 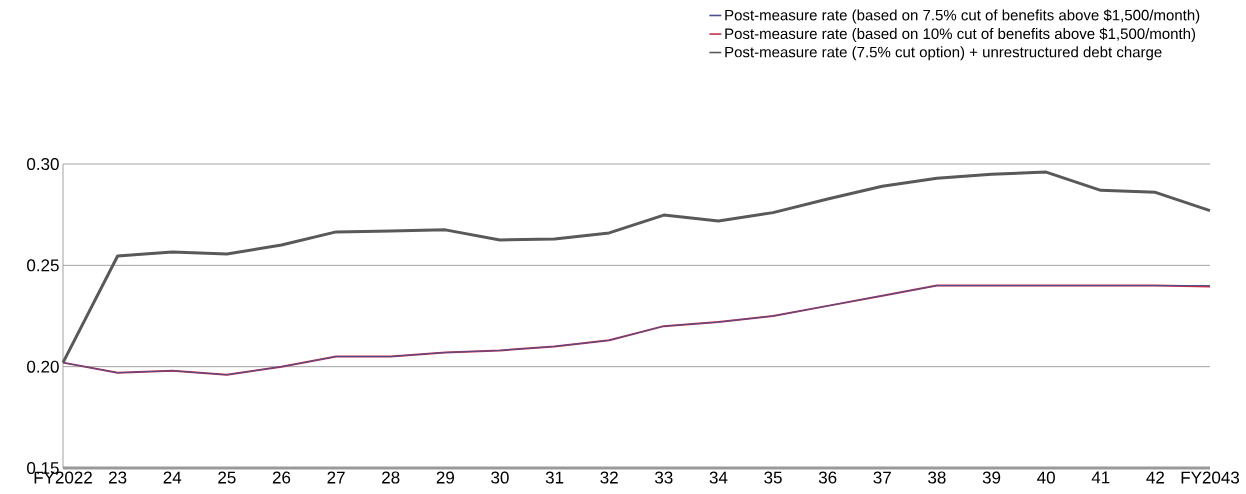 What do you see at coordinates (445, 477) in the screenshot?
I see `x-tick-label: 29` at bounding box center [445, 477].